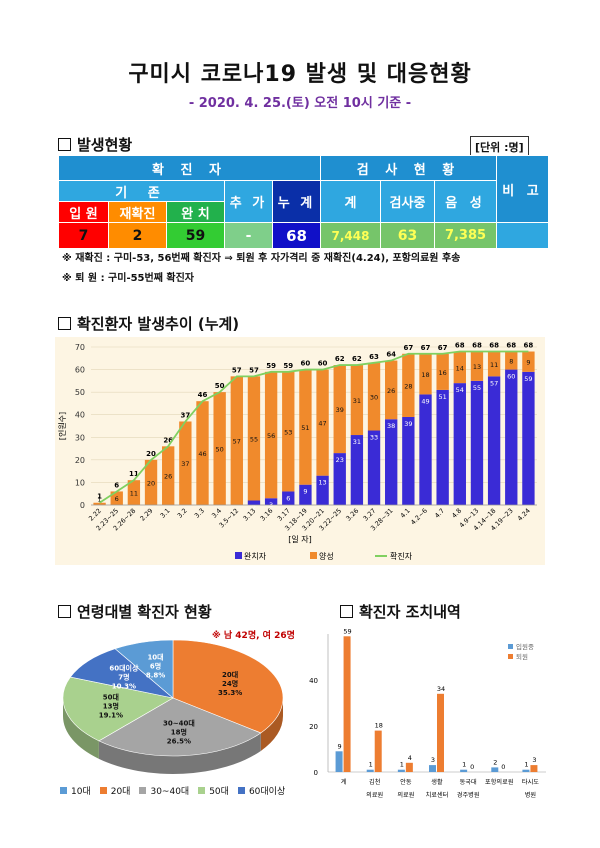 Image resolution: width=600 pixels, height=848 pixels. I want to click on section-status-heading: 발생현황, so click(95, 144).